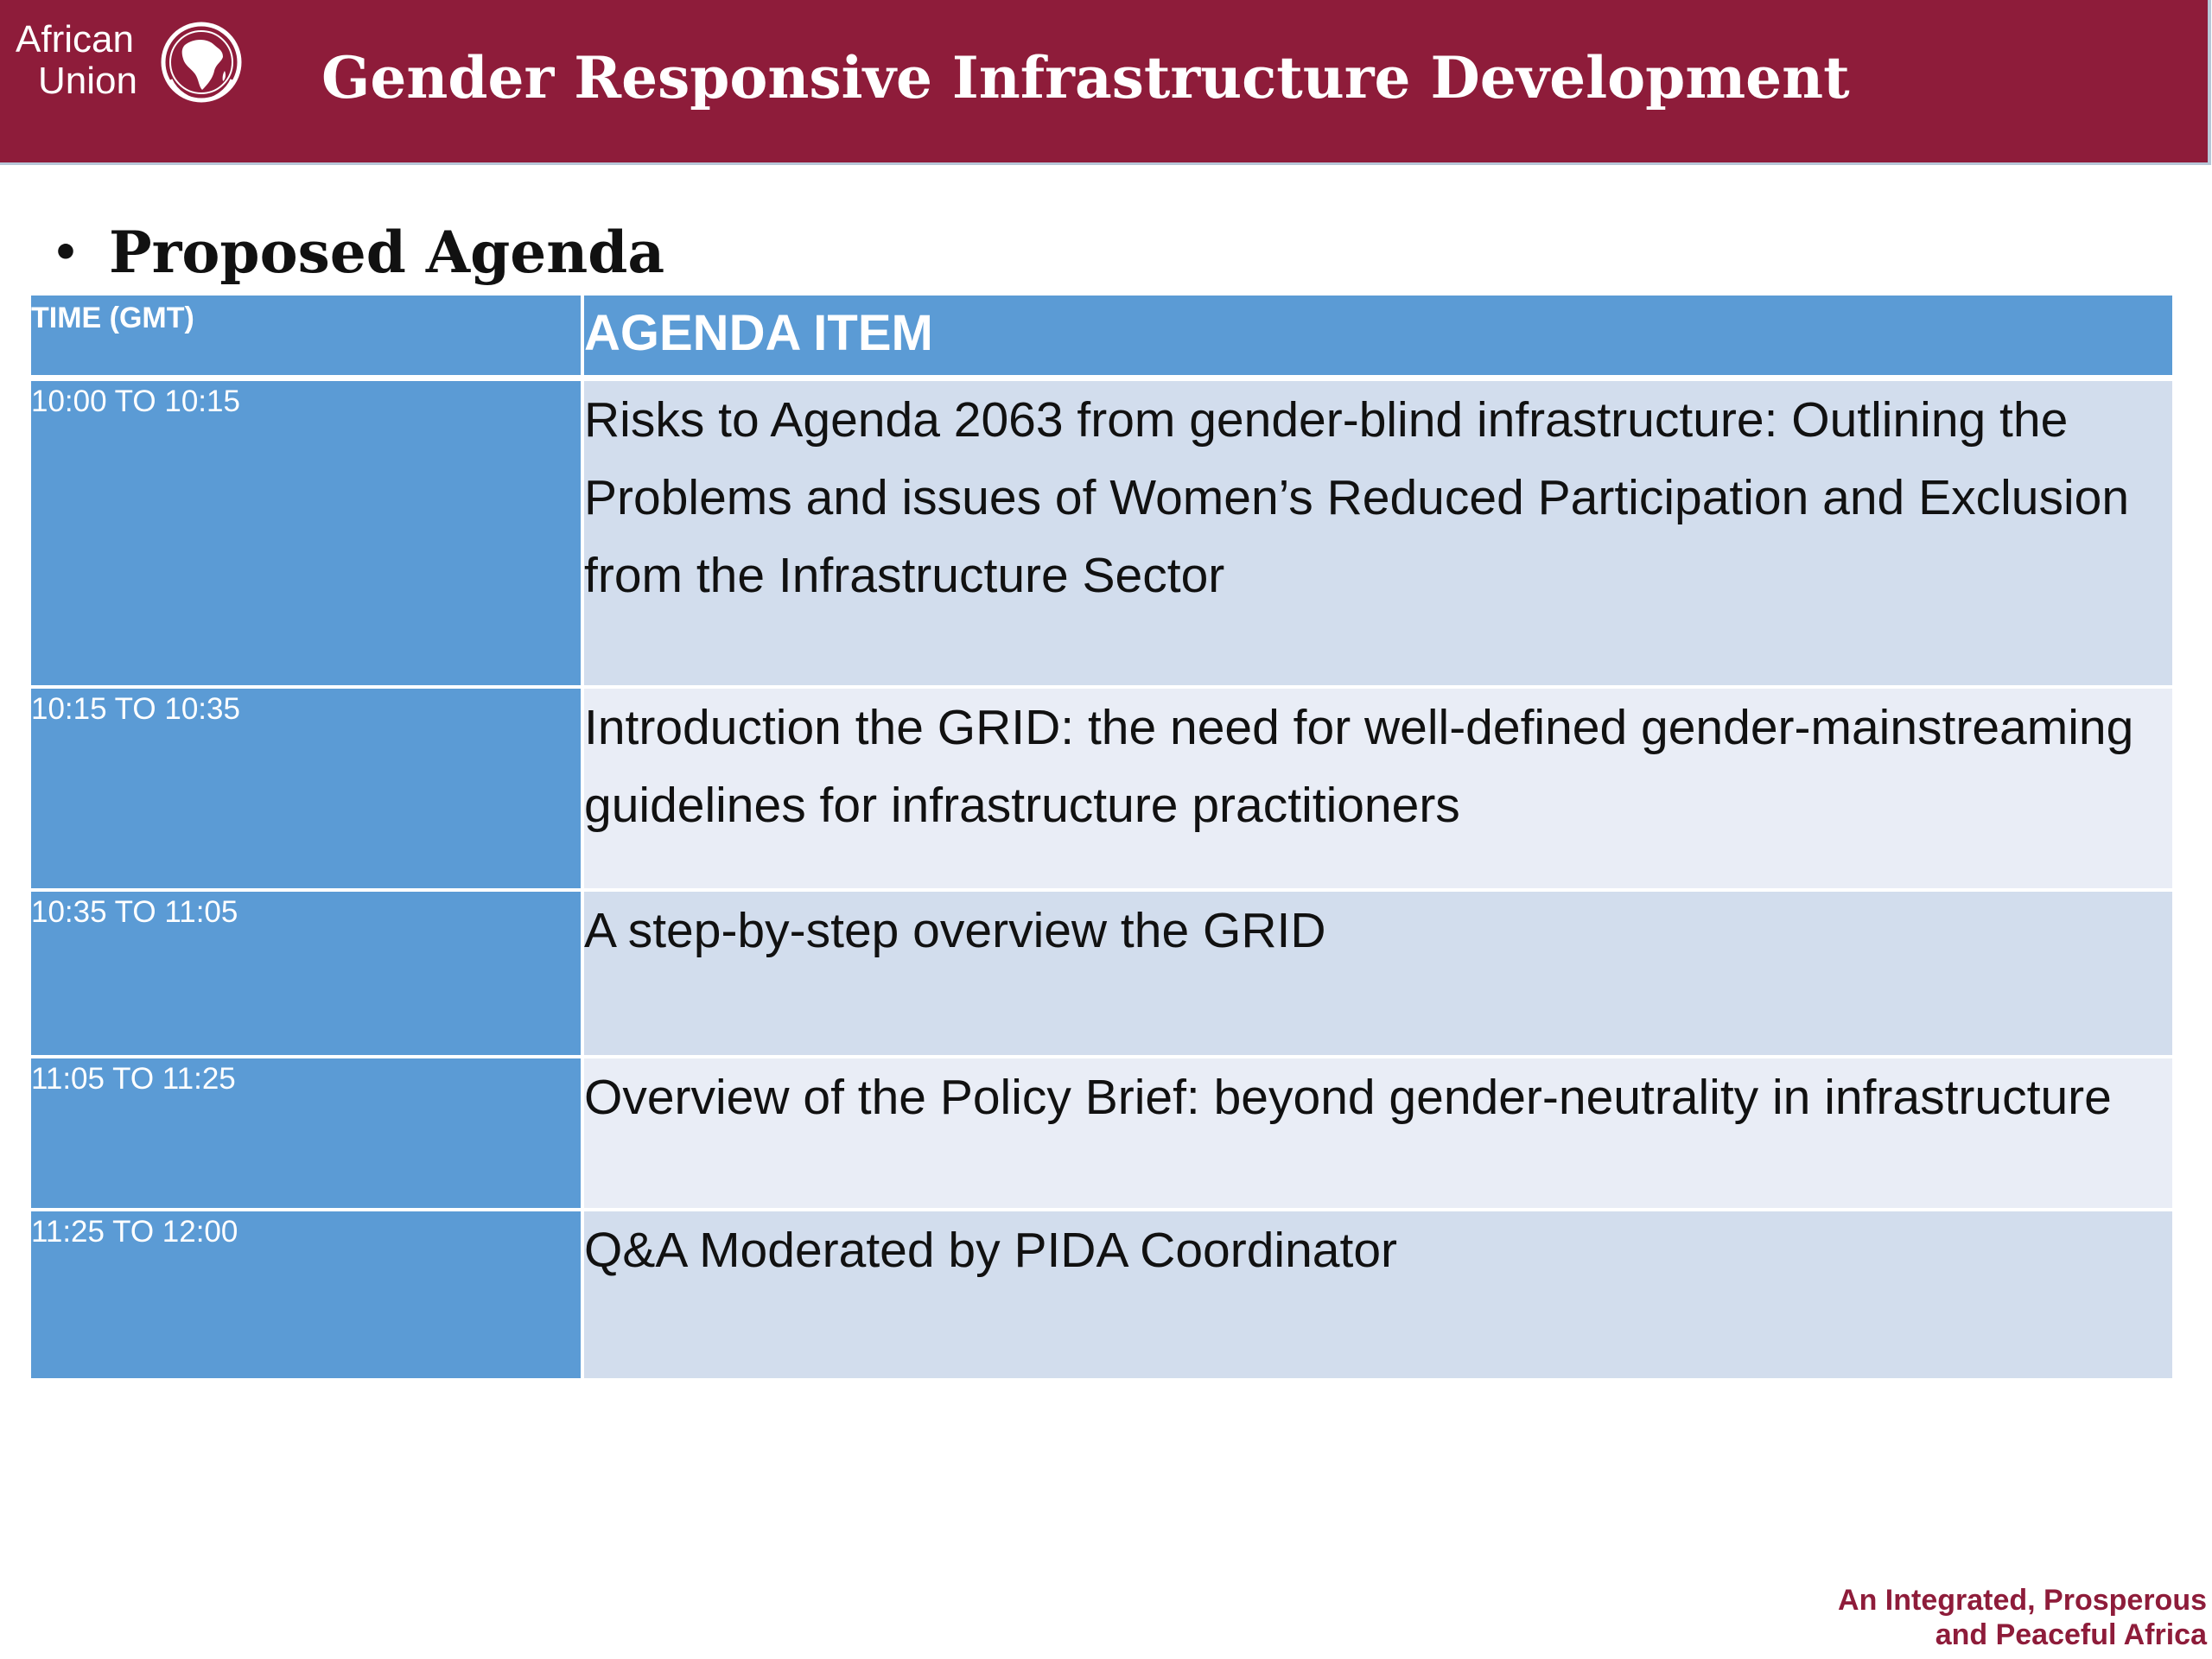 The image size is (2212, 1659). I want to click on africa-globe-icon, so click(201, 62).